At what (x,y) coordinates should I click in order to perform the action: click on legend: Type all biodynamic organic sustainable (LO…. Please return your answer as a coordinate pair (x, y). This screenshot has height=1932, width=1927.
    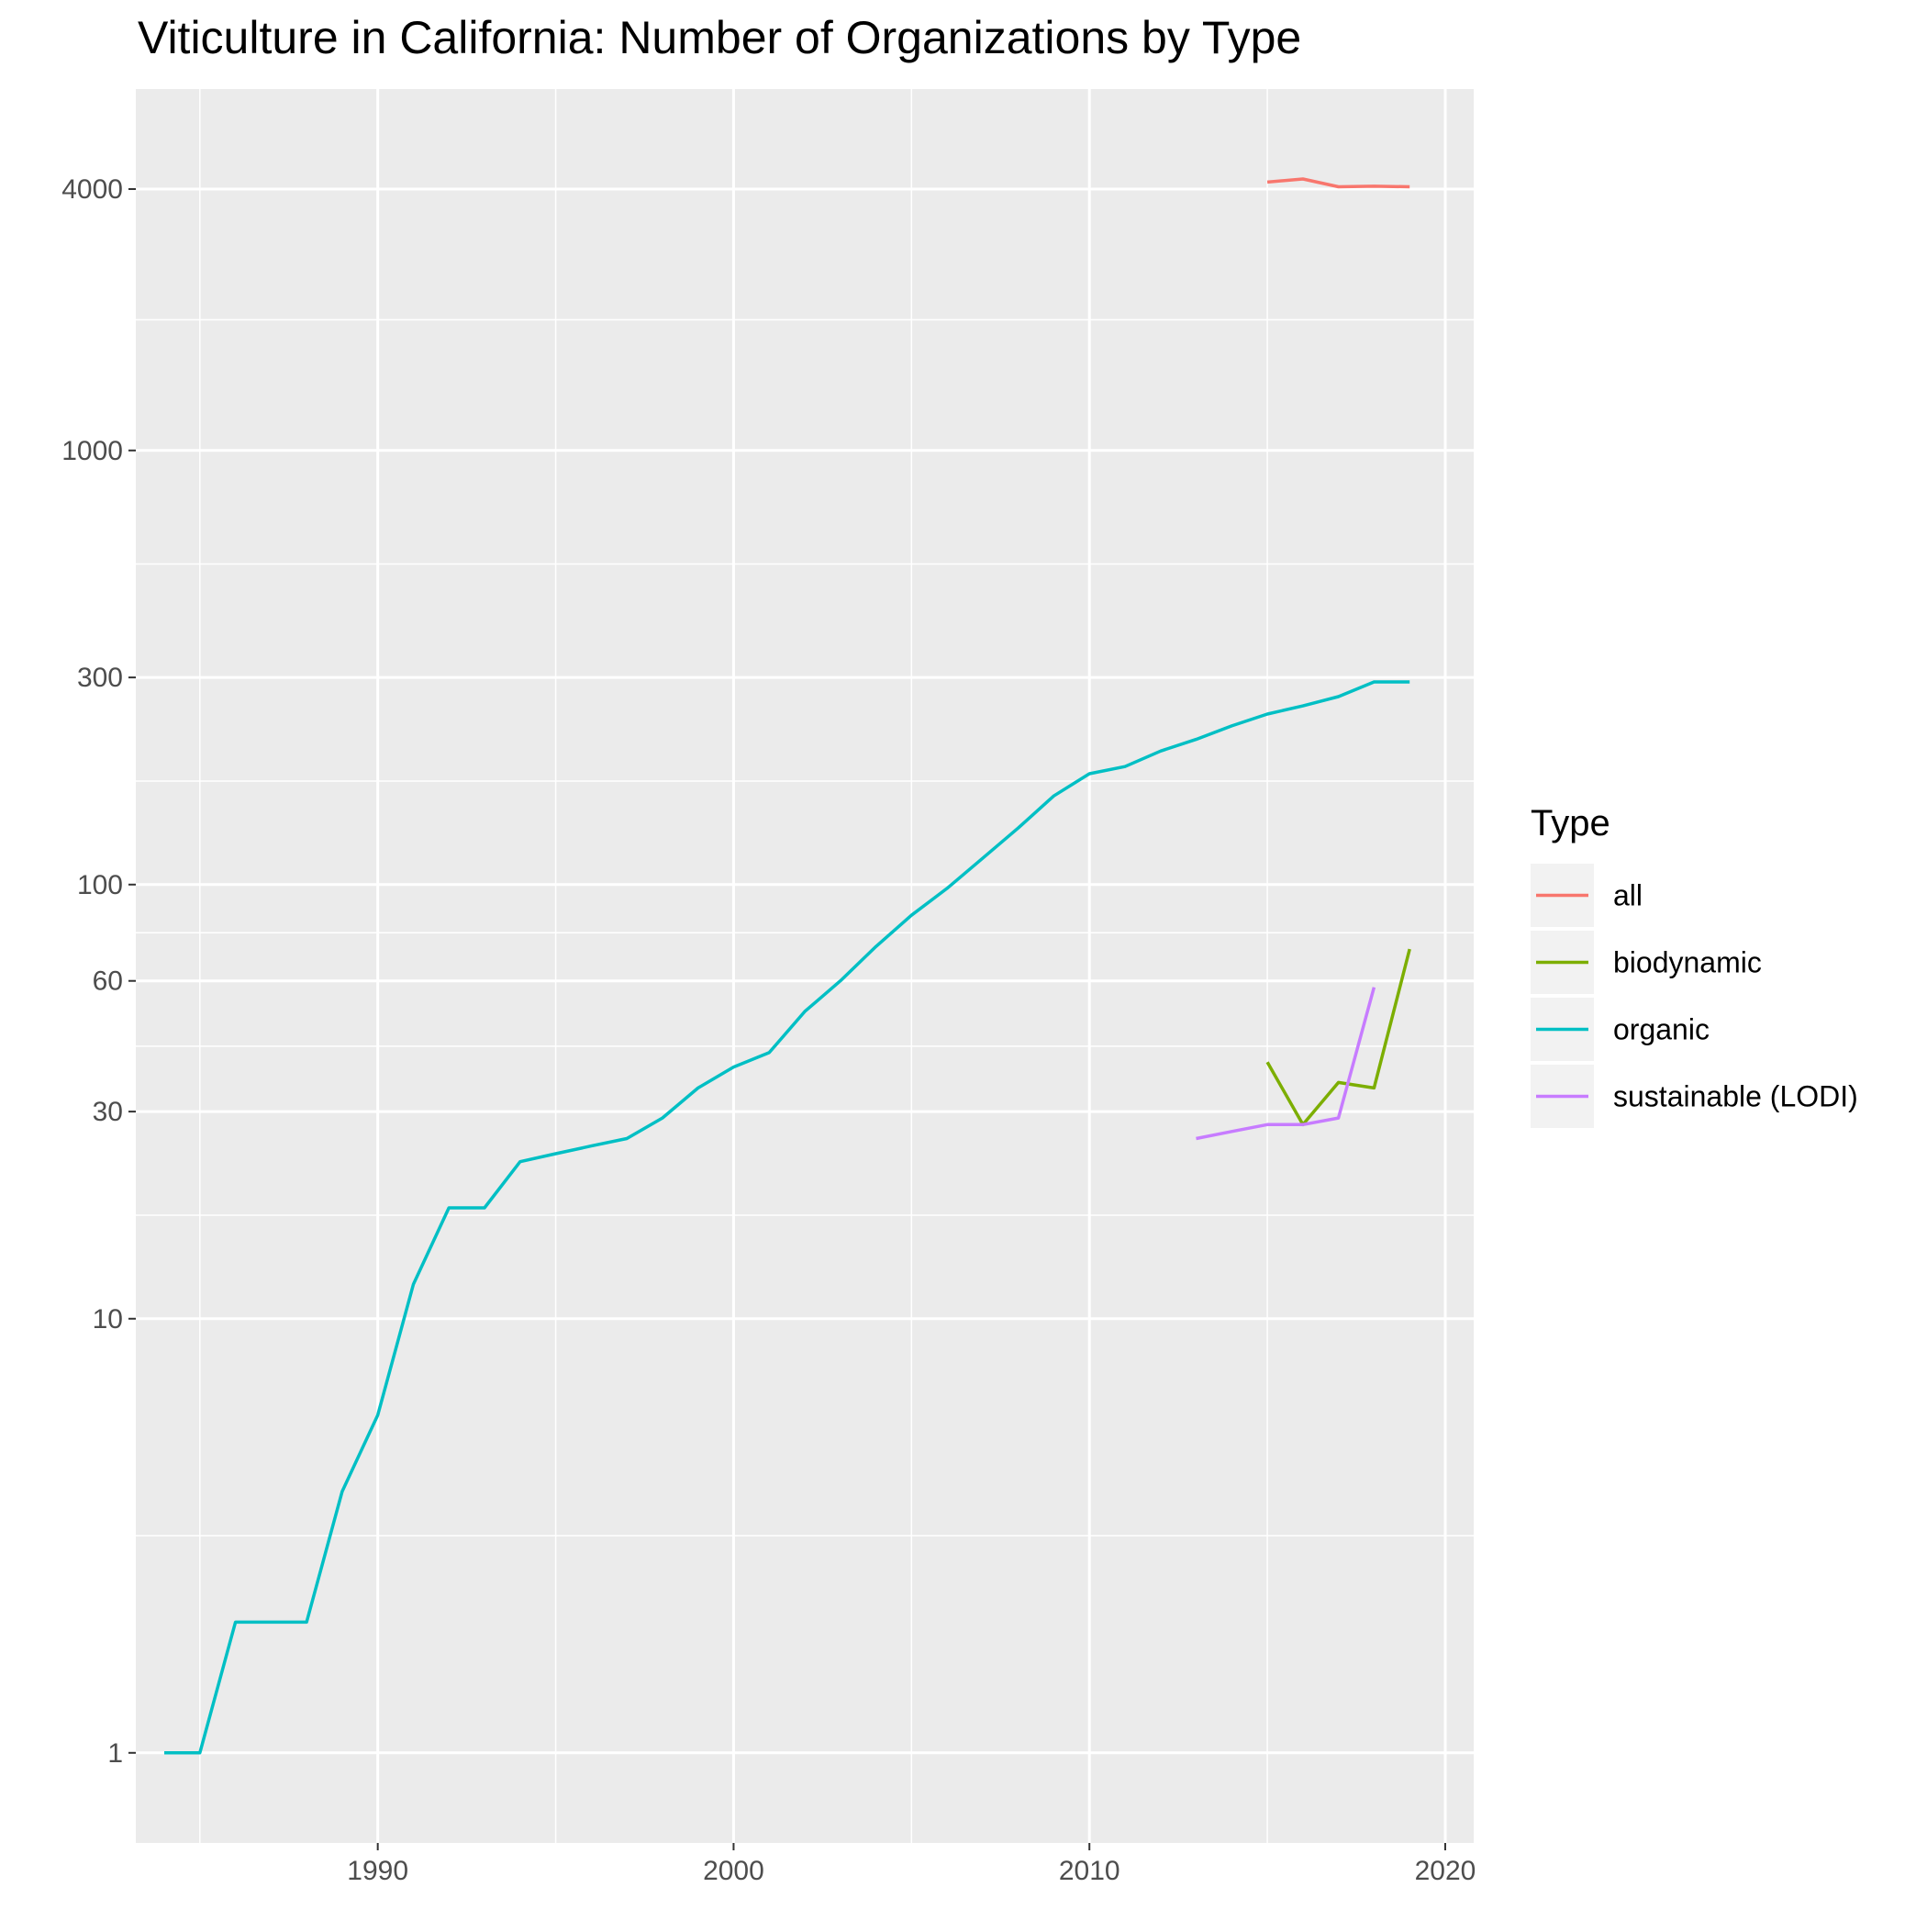
    Looking at the image, I should click on (1694, 965).